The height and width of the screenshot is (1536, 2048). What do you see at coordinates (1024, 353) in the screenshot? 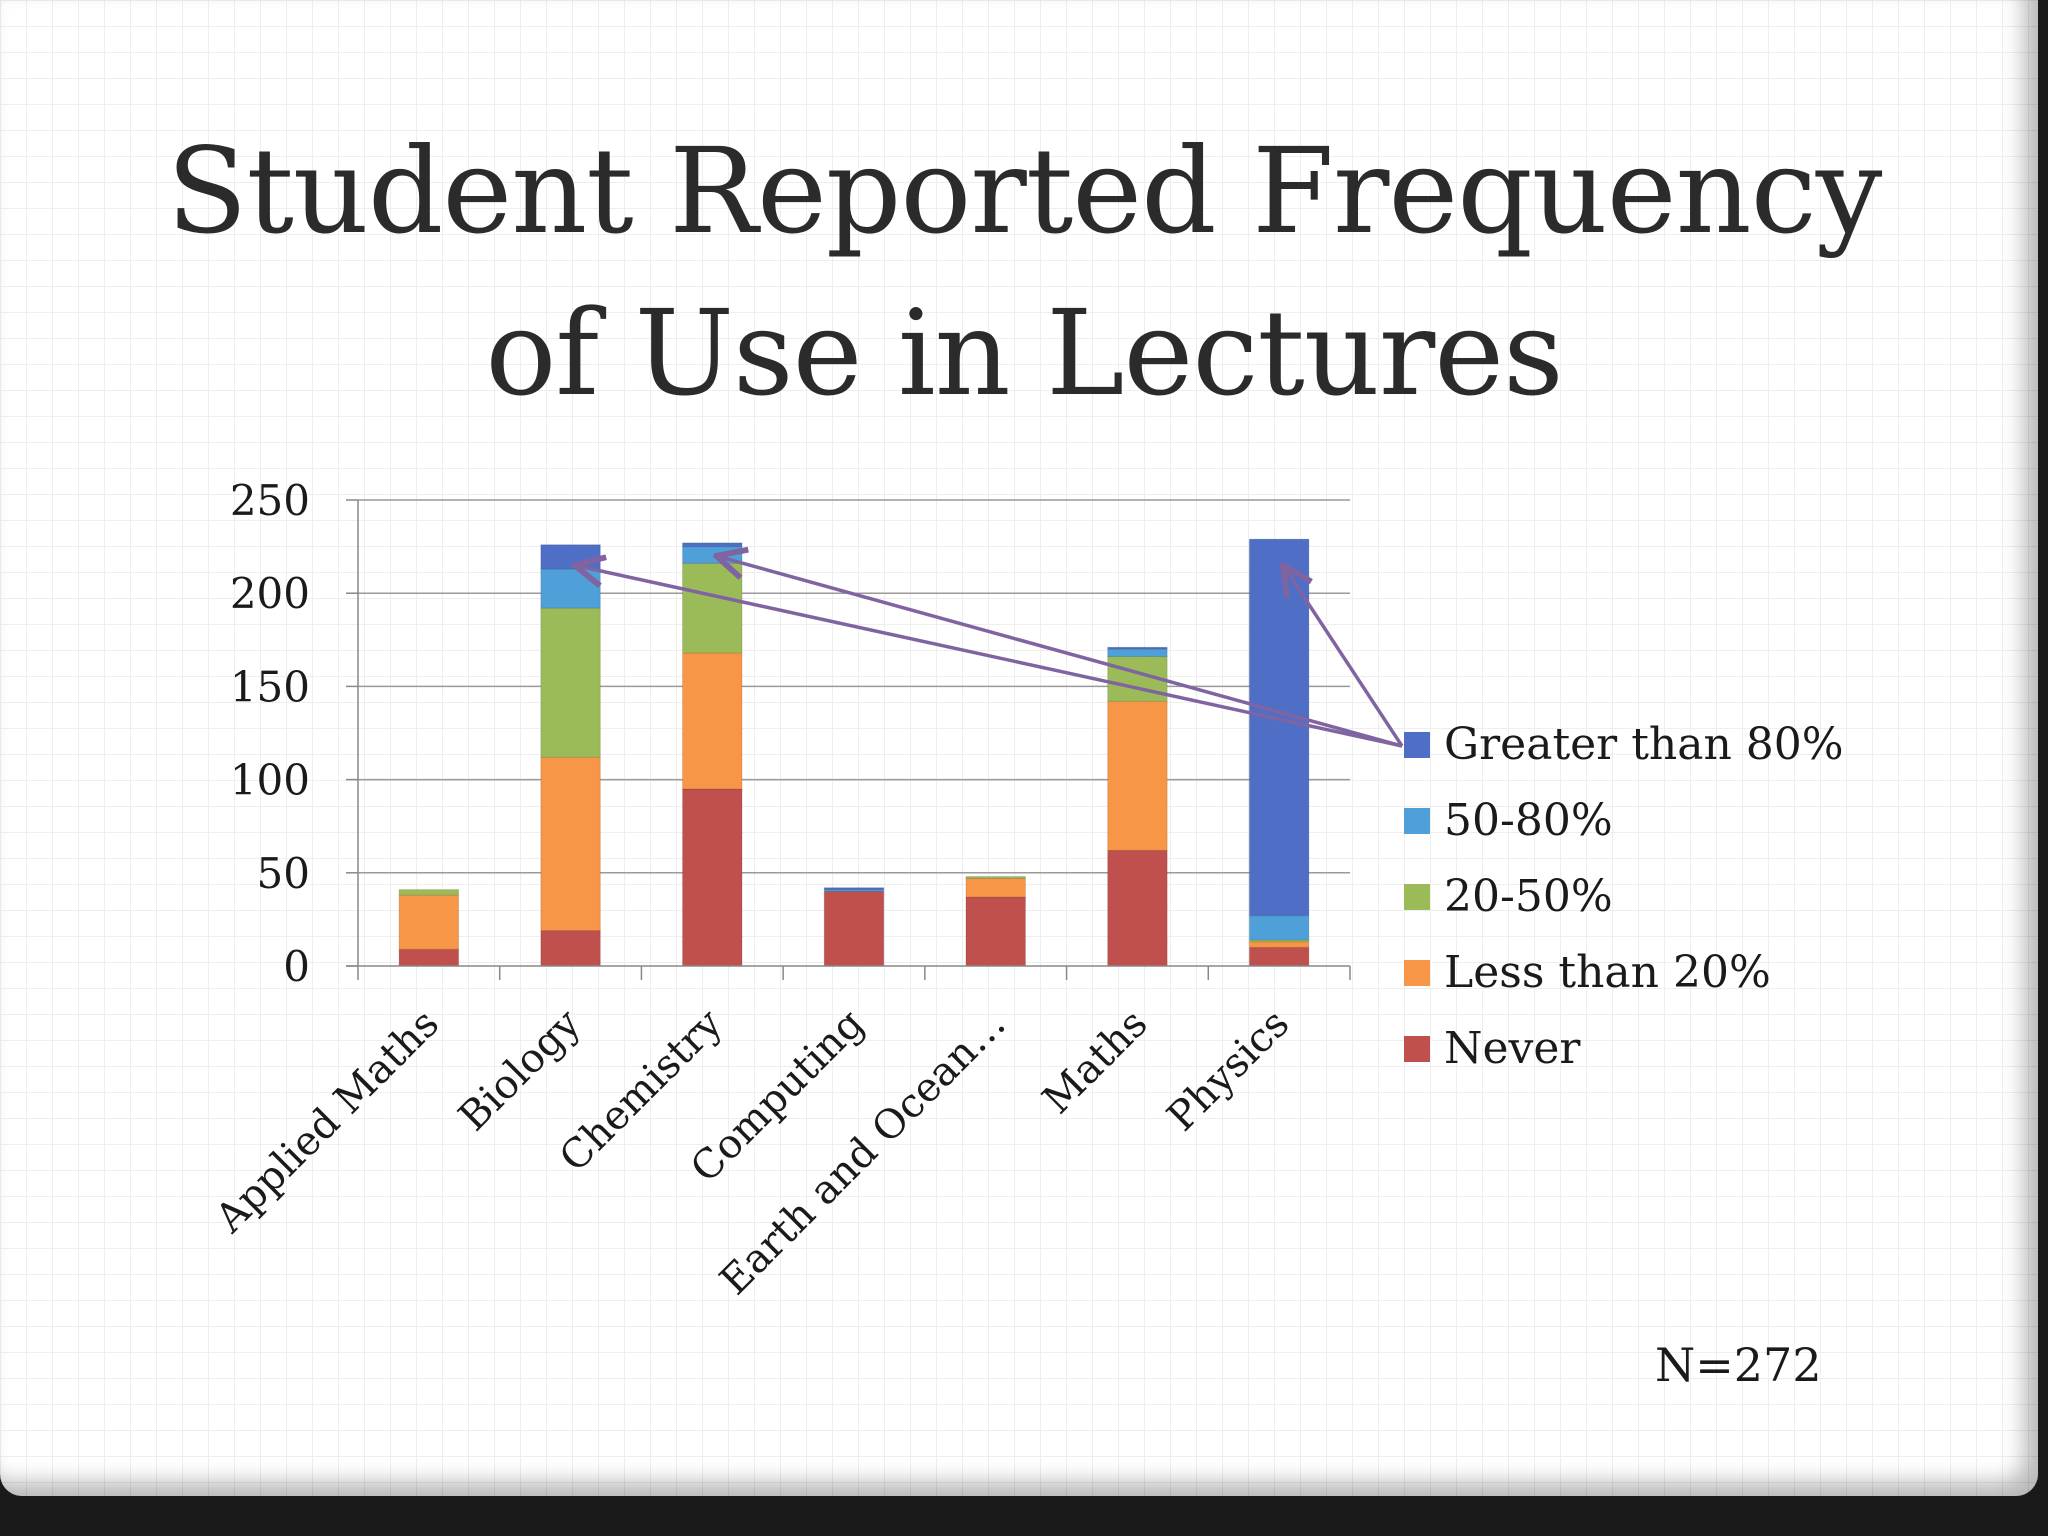
I see `title-line-2: of Use in Lectures` at bounding box center [1024, 353].